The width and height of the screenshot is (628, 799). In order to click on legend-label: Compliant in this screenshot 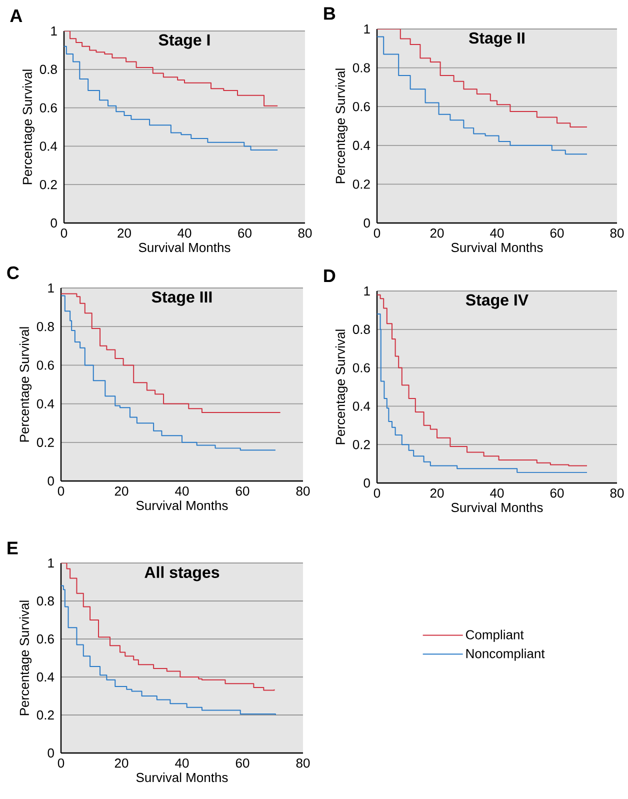, I will do `click(495, 636)`.